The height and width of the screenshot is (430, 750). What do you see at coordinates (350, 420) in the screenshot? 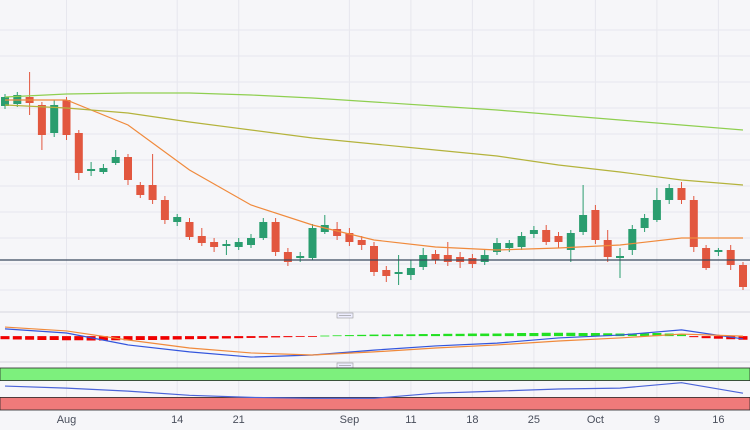
I see `x-tick-label: Sep` at bounding box center [350, 420].